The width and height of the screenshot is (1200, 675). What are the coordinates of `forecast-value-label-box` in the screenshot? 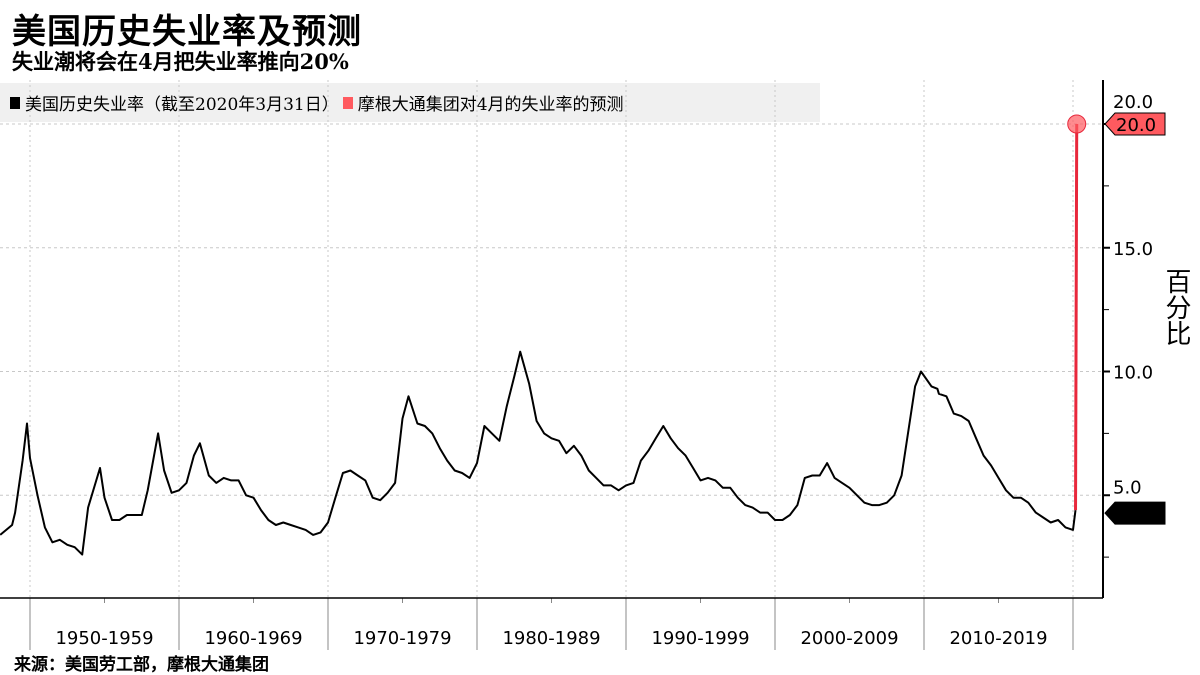 It's located at (1135, 124).